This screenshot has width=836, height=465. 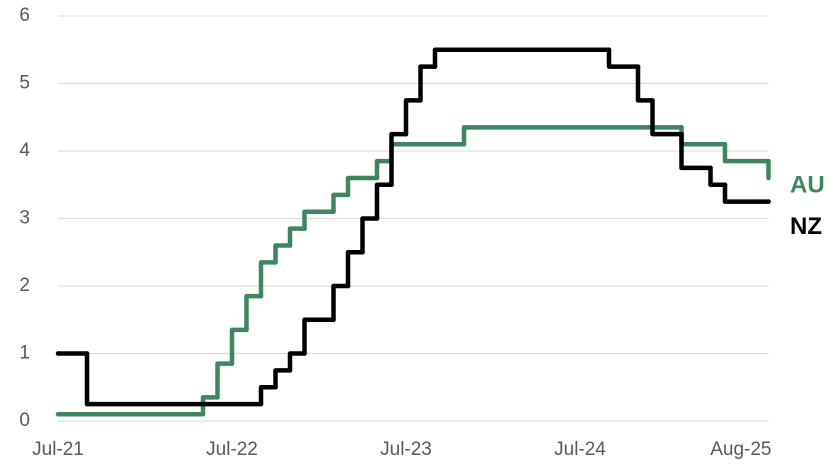 What do you see at coordinates (806, 226) in the screenshot?
I see `series-label: NZ` at bounding box center [806, 226].